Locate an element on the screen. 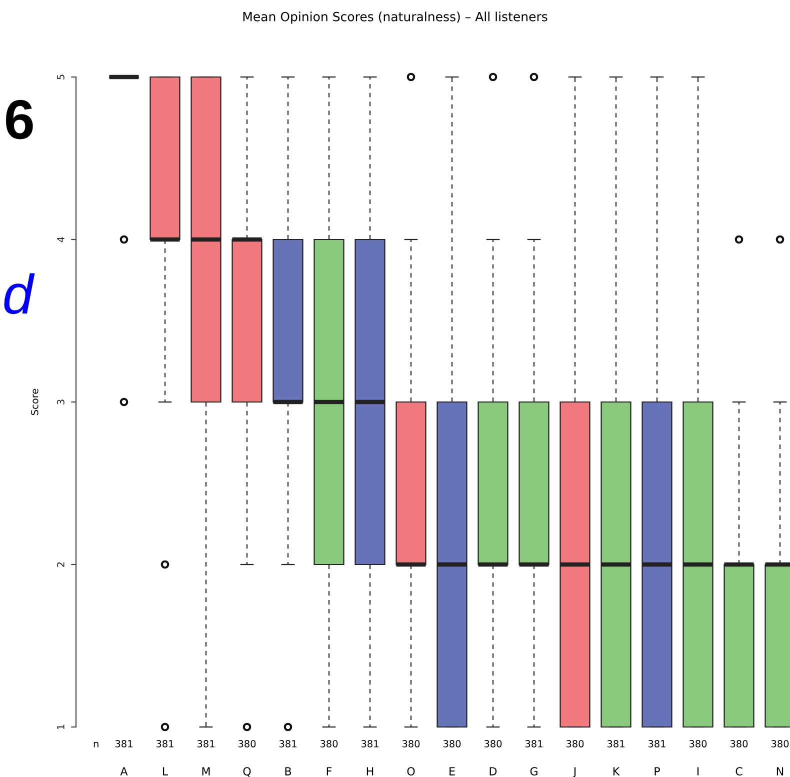 The image size is (790, 777). y-tick-label: 2 is located at coordinates (60, 564).